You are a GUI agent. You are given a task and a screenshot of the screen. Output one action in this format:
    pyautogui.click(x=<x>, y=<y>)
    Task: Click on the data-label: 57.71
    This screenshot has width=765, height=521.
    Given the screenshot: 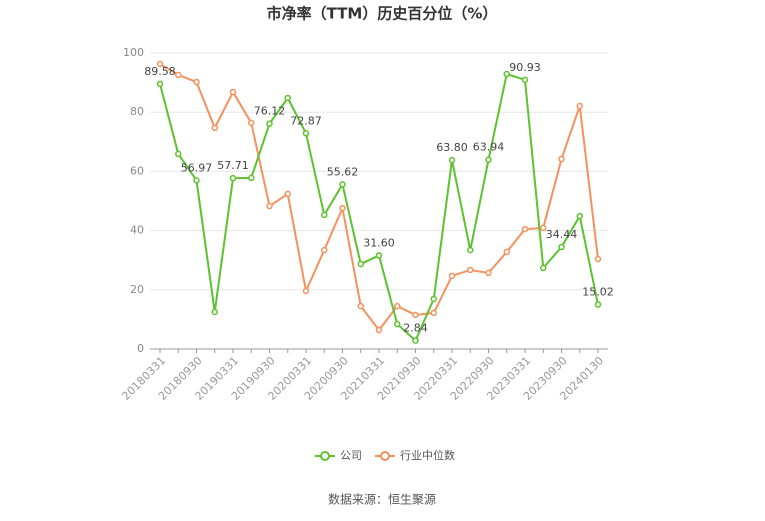 What is the action you would take?
    pyautogui.click(x=233, y=165)
    